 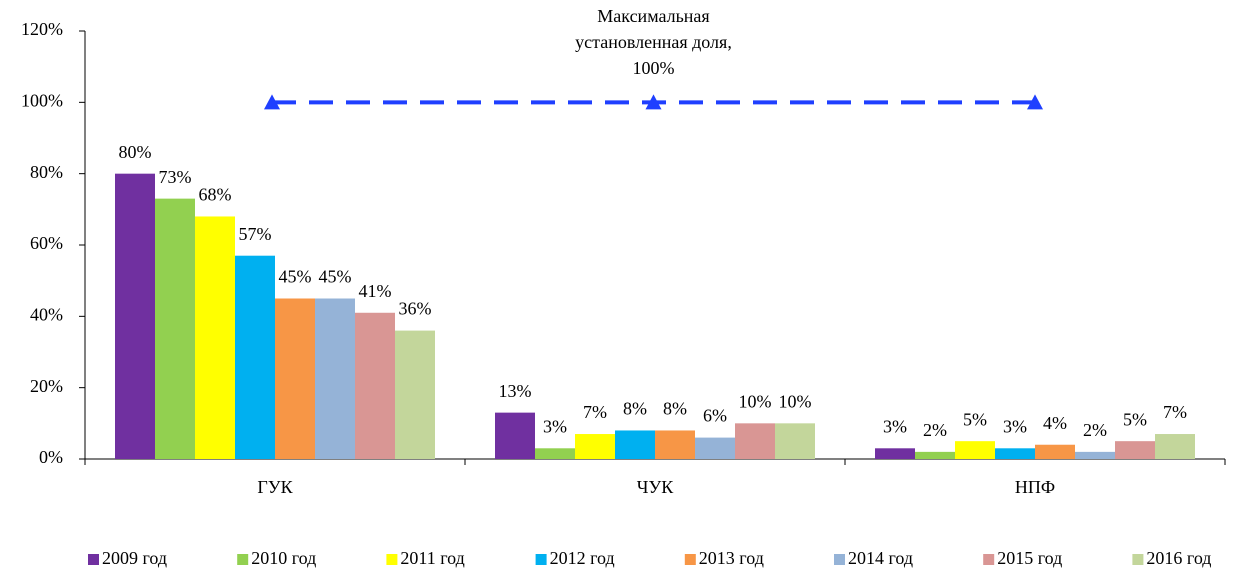 What do you see at coordinates (1055, 423) in the screenshot?
I see `data-label: 4%` at bounding box center [1055, 423].